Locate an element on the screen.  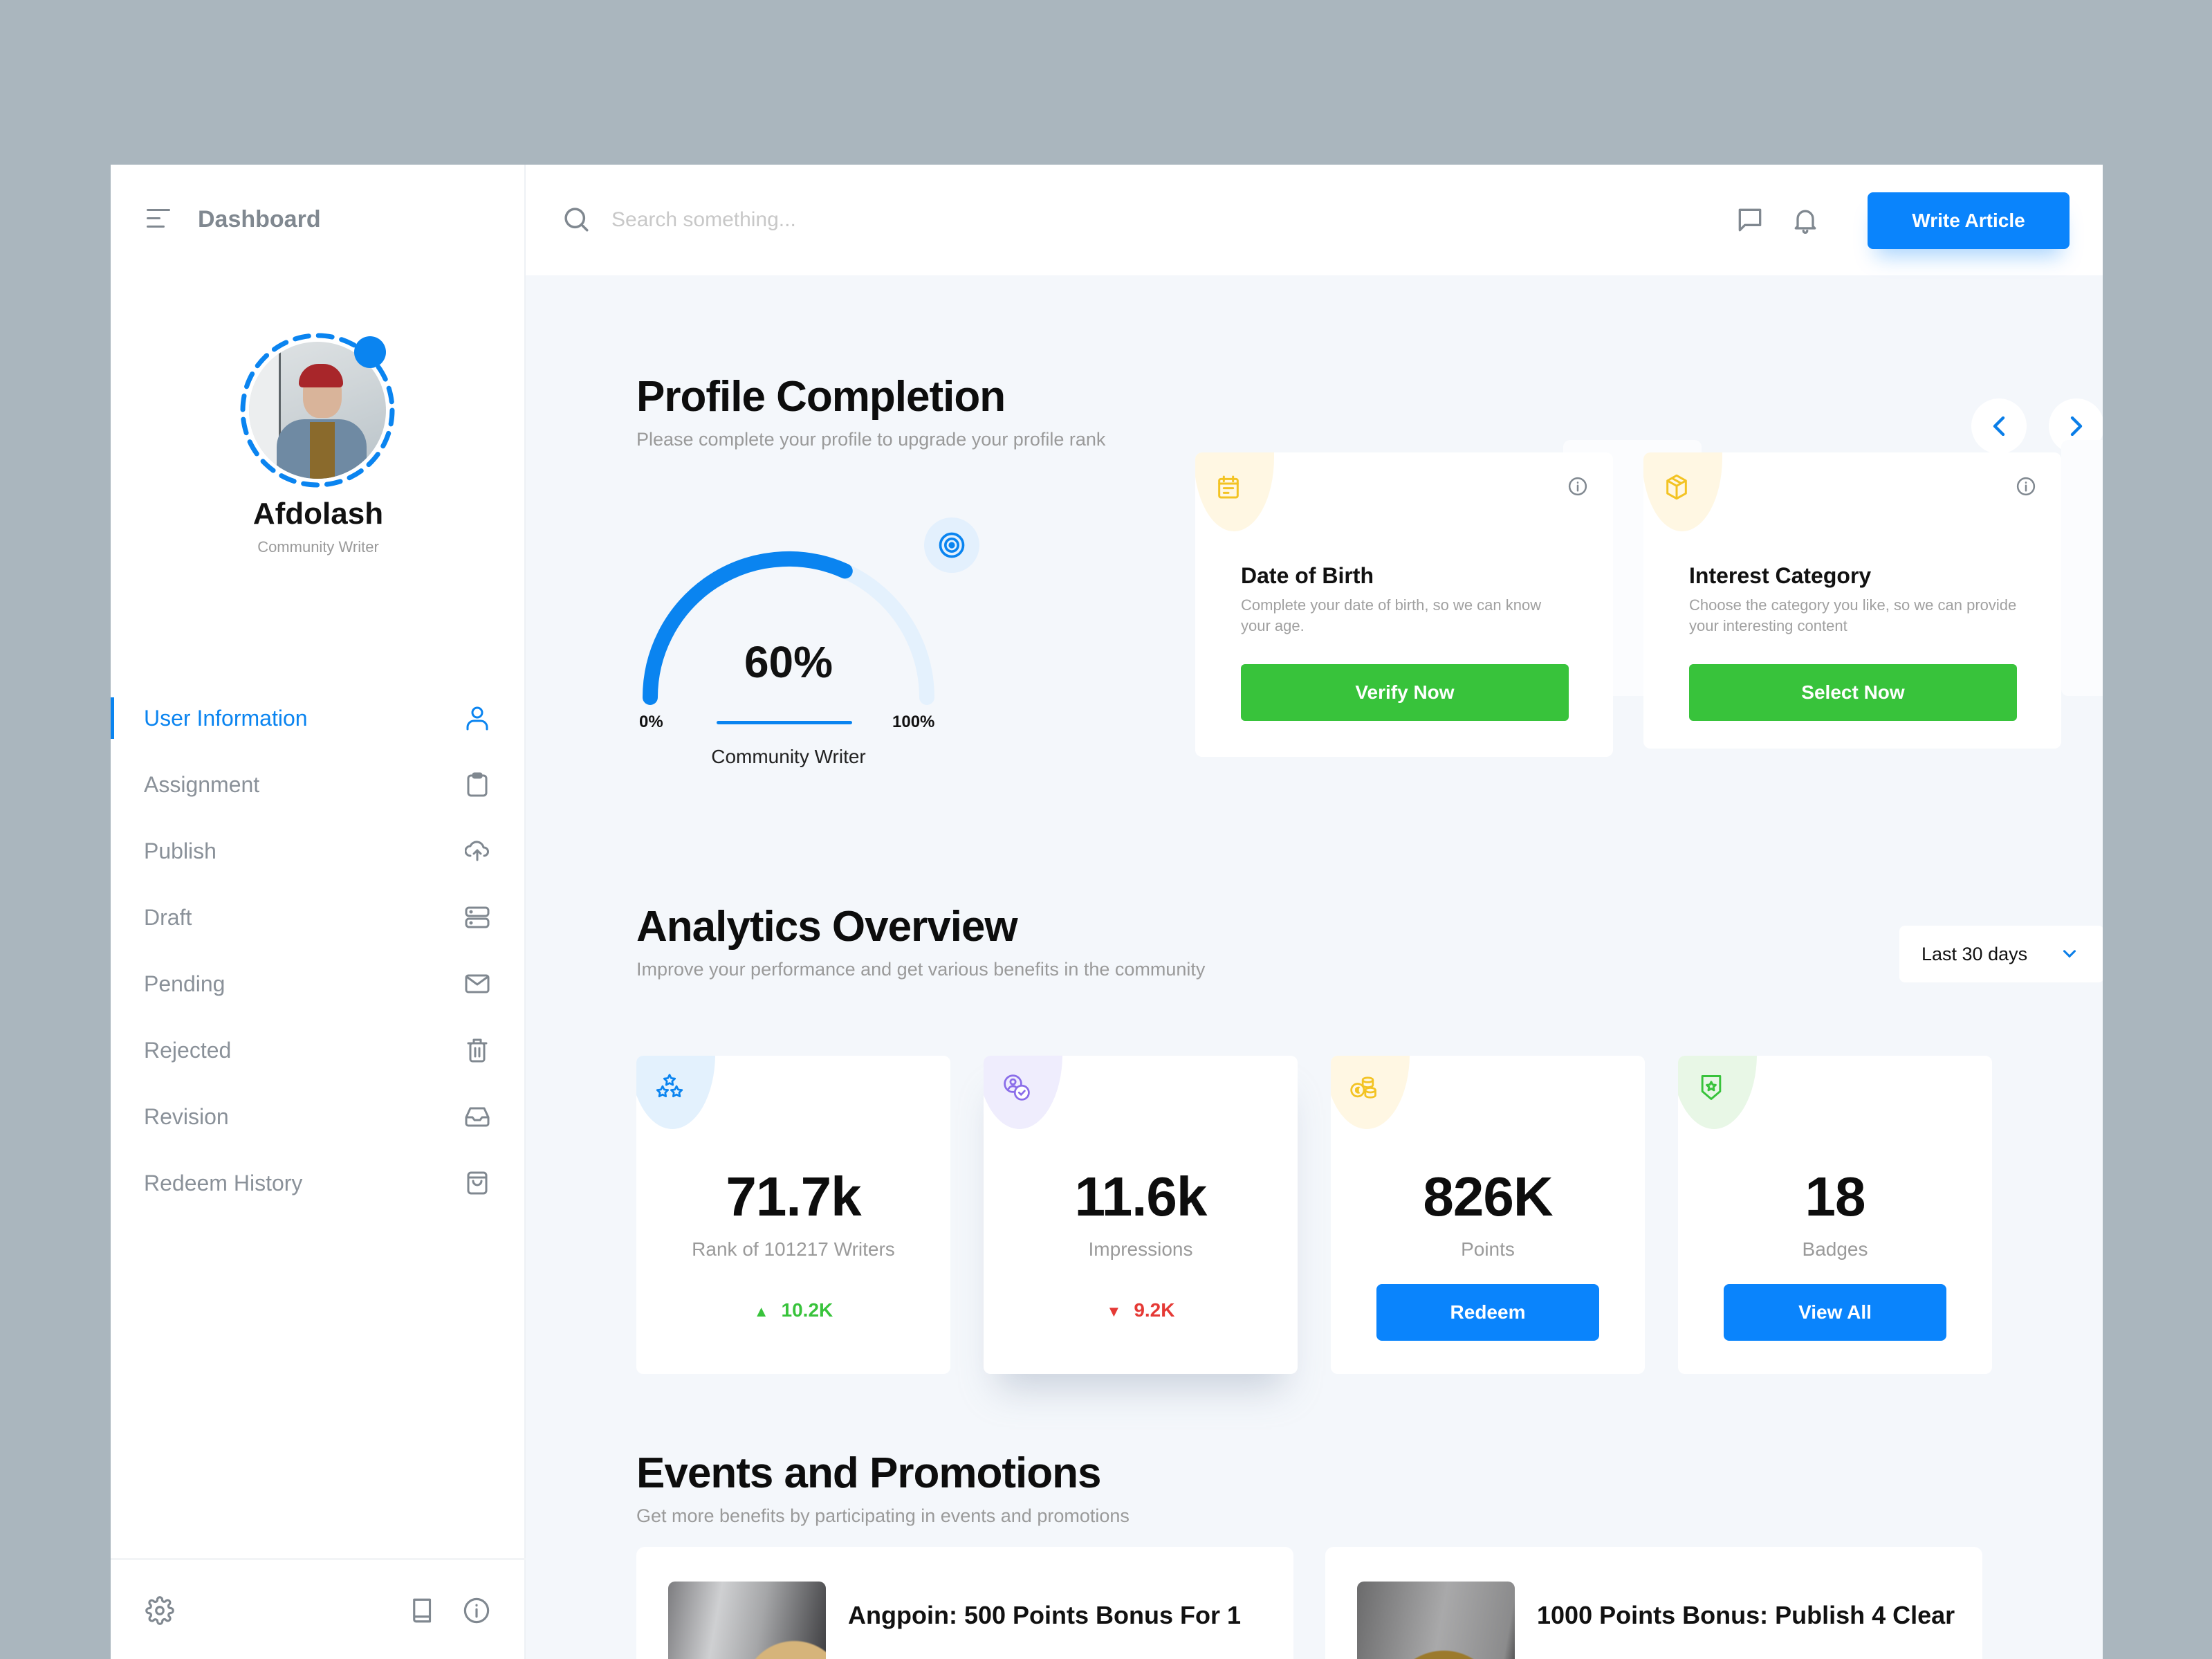
triangle-down-icon: ▼ is located at coordinates (1114, 1311).